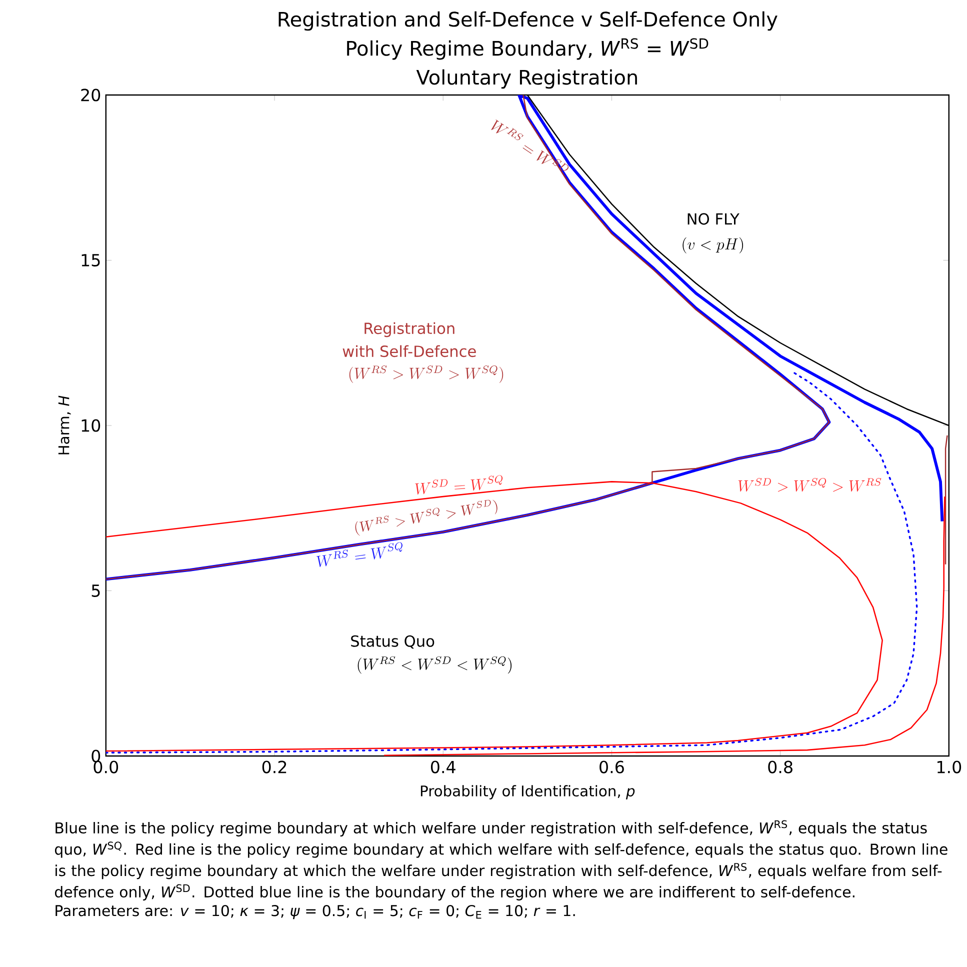 This screenshot has height=967, width=967. What do you see at coordinates (64, 425) in the screenshot?
I see `y-axis-title: Harm, H` at bounding box center [64, 425].